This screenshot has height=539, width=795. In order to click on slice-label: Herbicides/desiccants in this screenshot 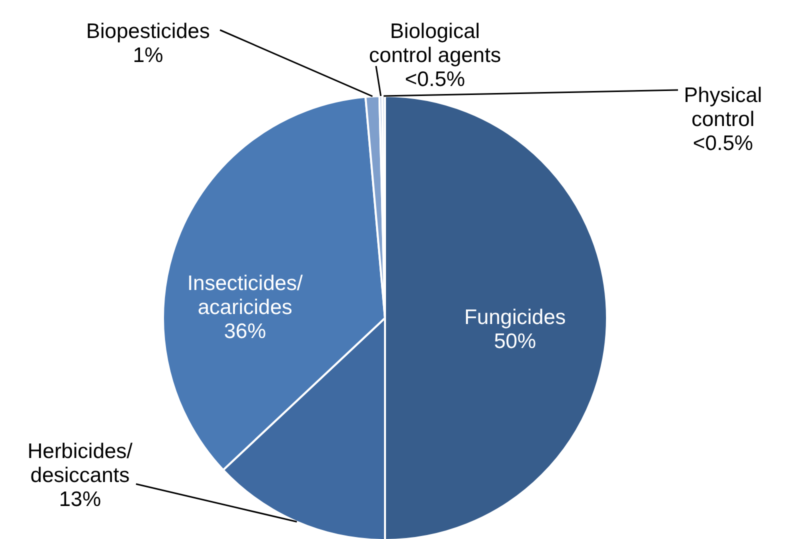, I will do `click(80, 463)`.